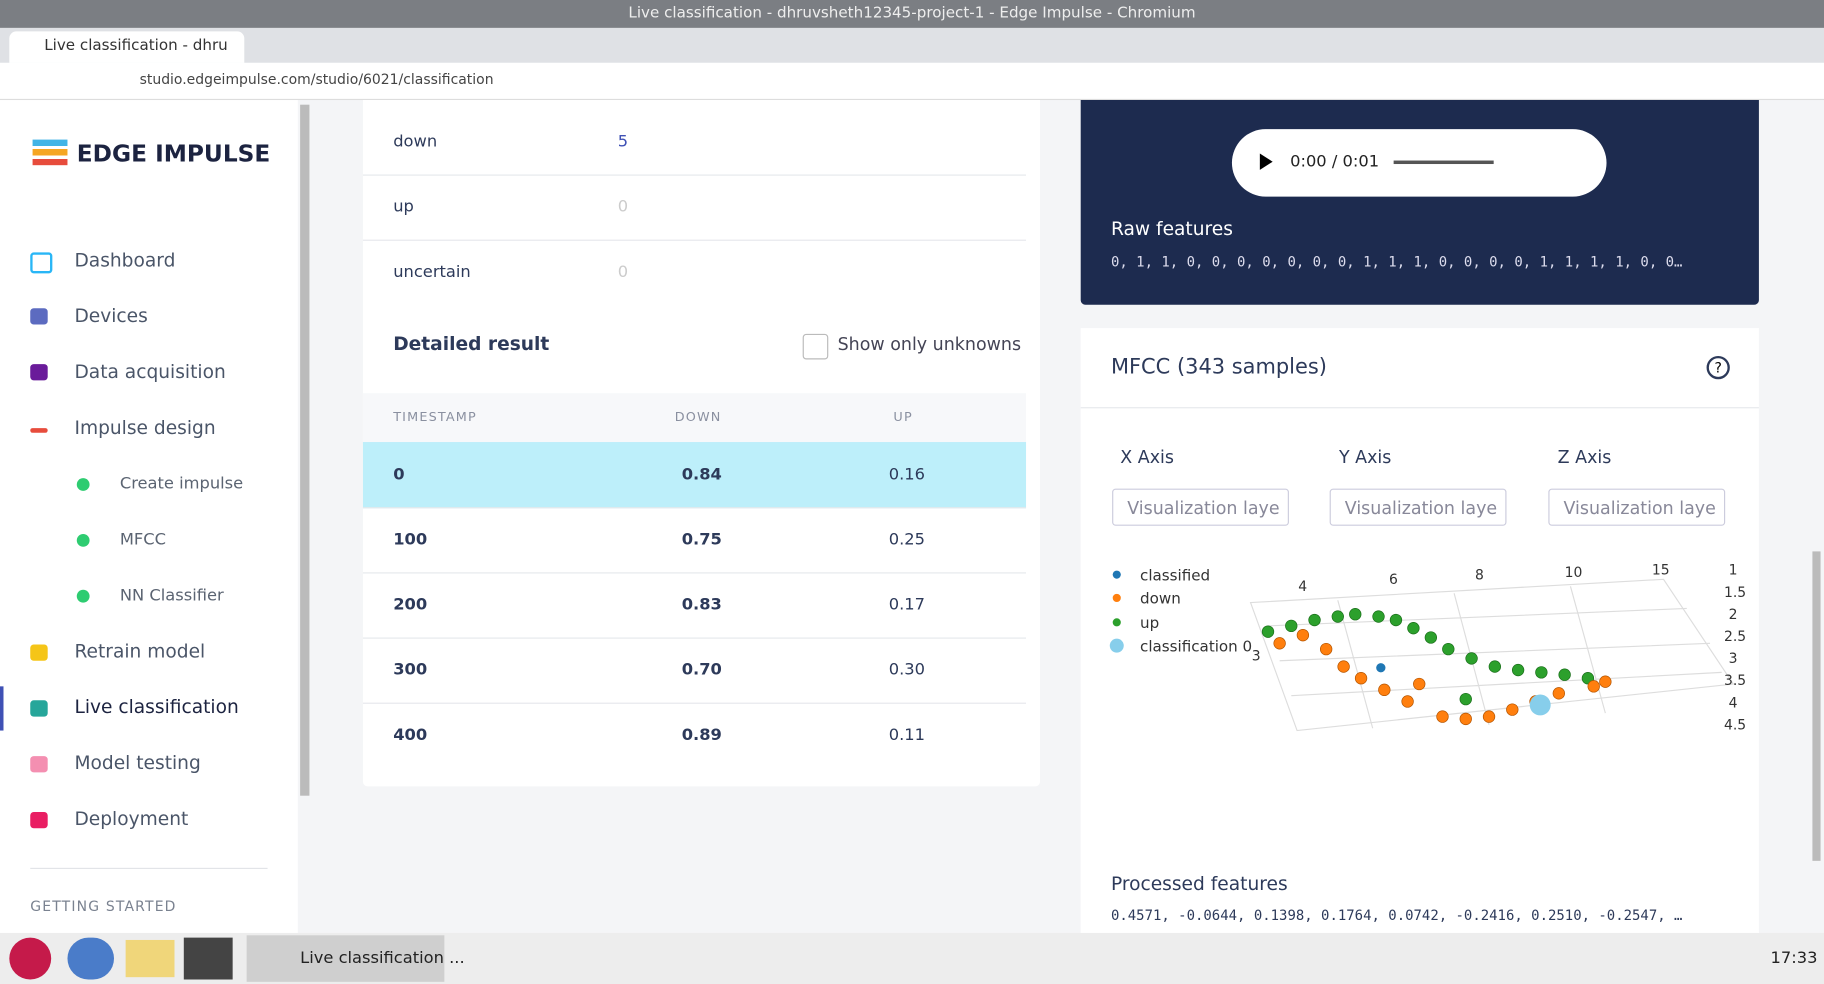  I want to click on play-button, so click(1266, 161).